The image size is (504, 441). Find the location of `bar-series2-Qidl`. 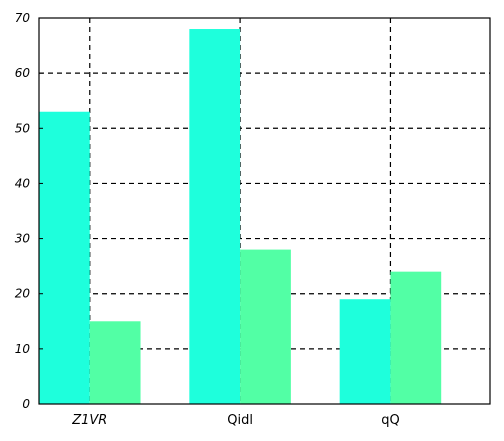

bar-series2-Qidl is located at coordinates (265, 326).